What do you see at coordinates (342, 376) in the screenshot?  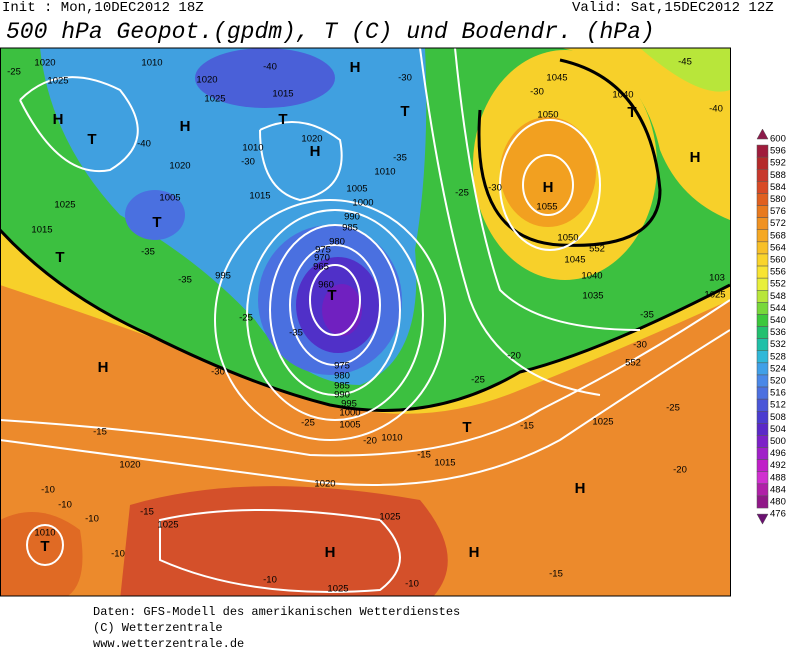 I see `contour-label: 980` at bounding box center [342, 376].